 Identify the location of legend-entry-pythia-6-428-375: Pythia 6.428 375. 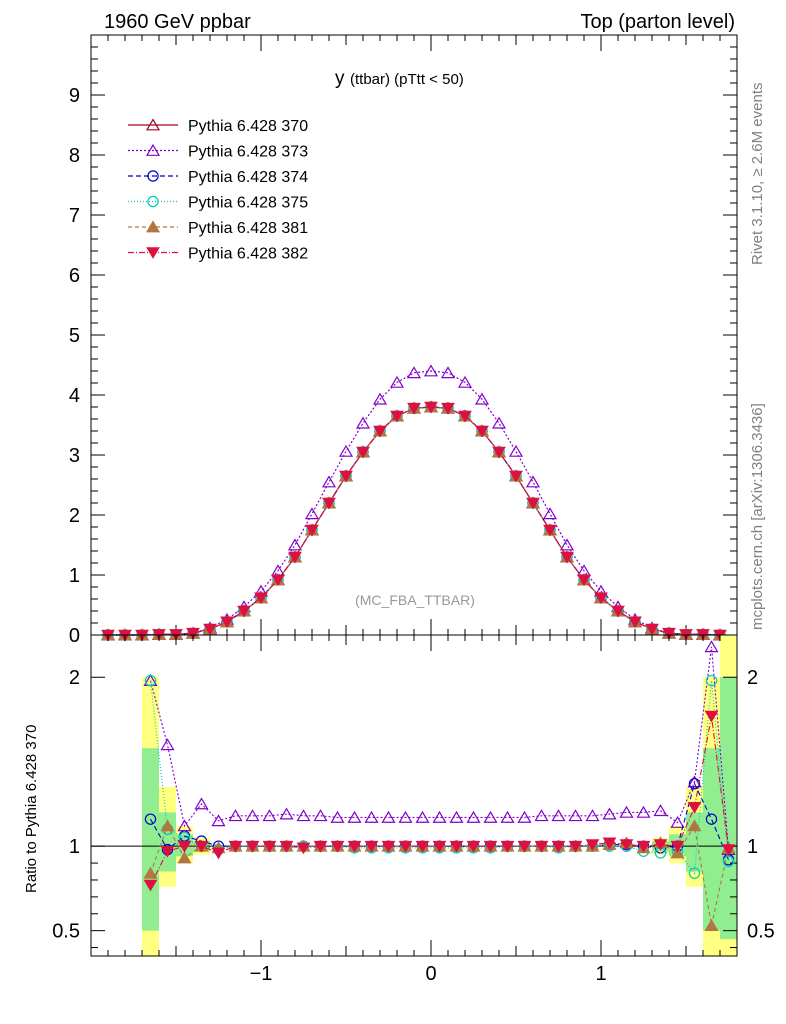
(218, 203).